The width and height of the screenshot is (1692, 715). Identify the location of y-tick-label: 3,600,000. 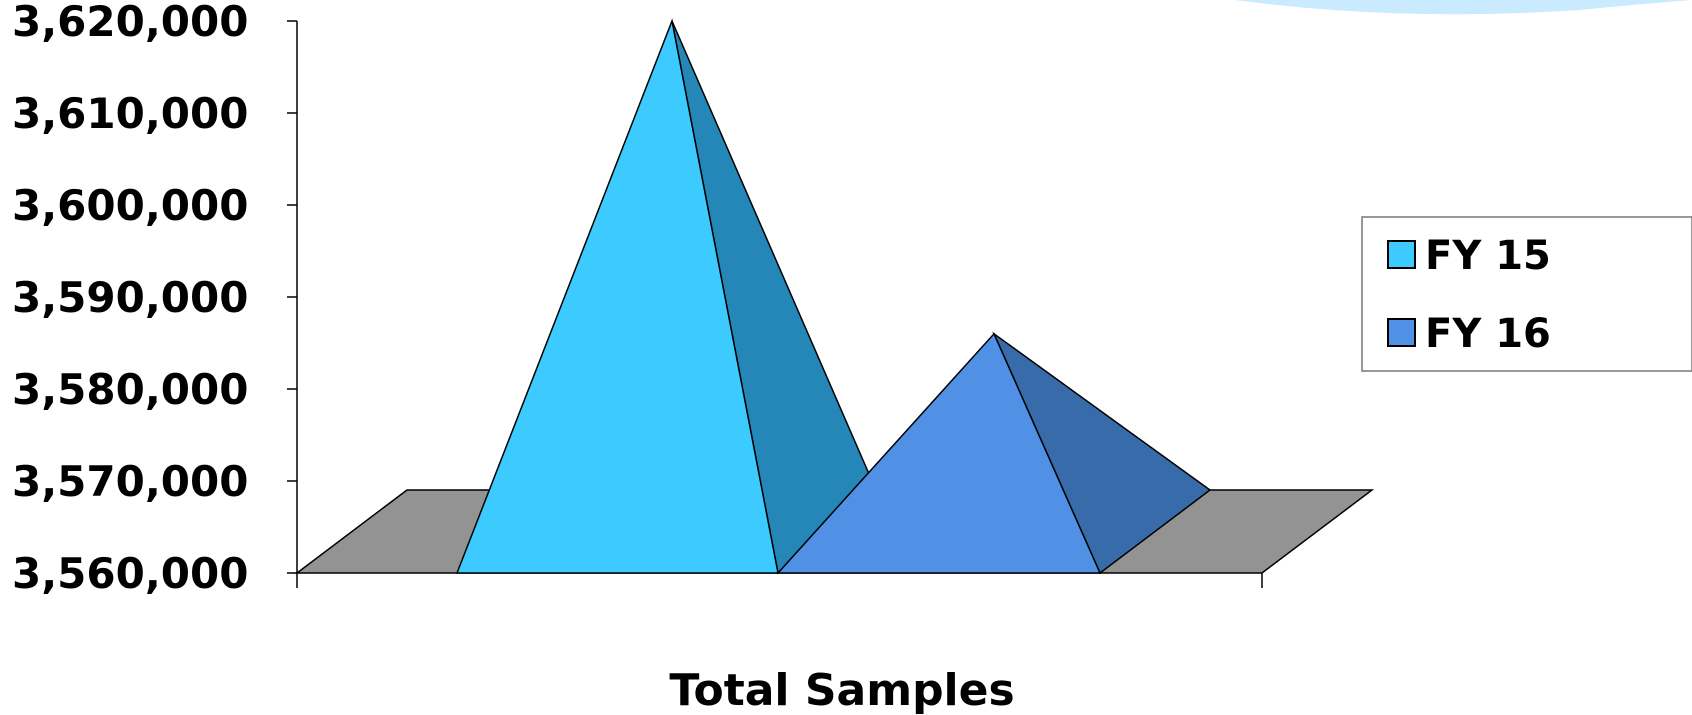
(130, 205).